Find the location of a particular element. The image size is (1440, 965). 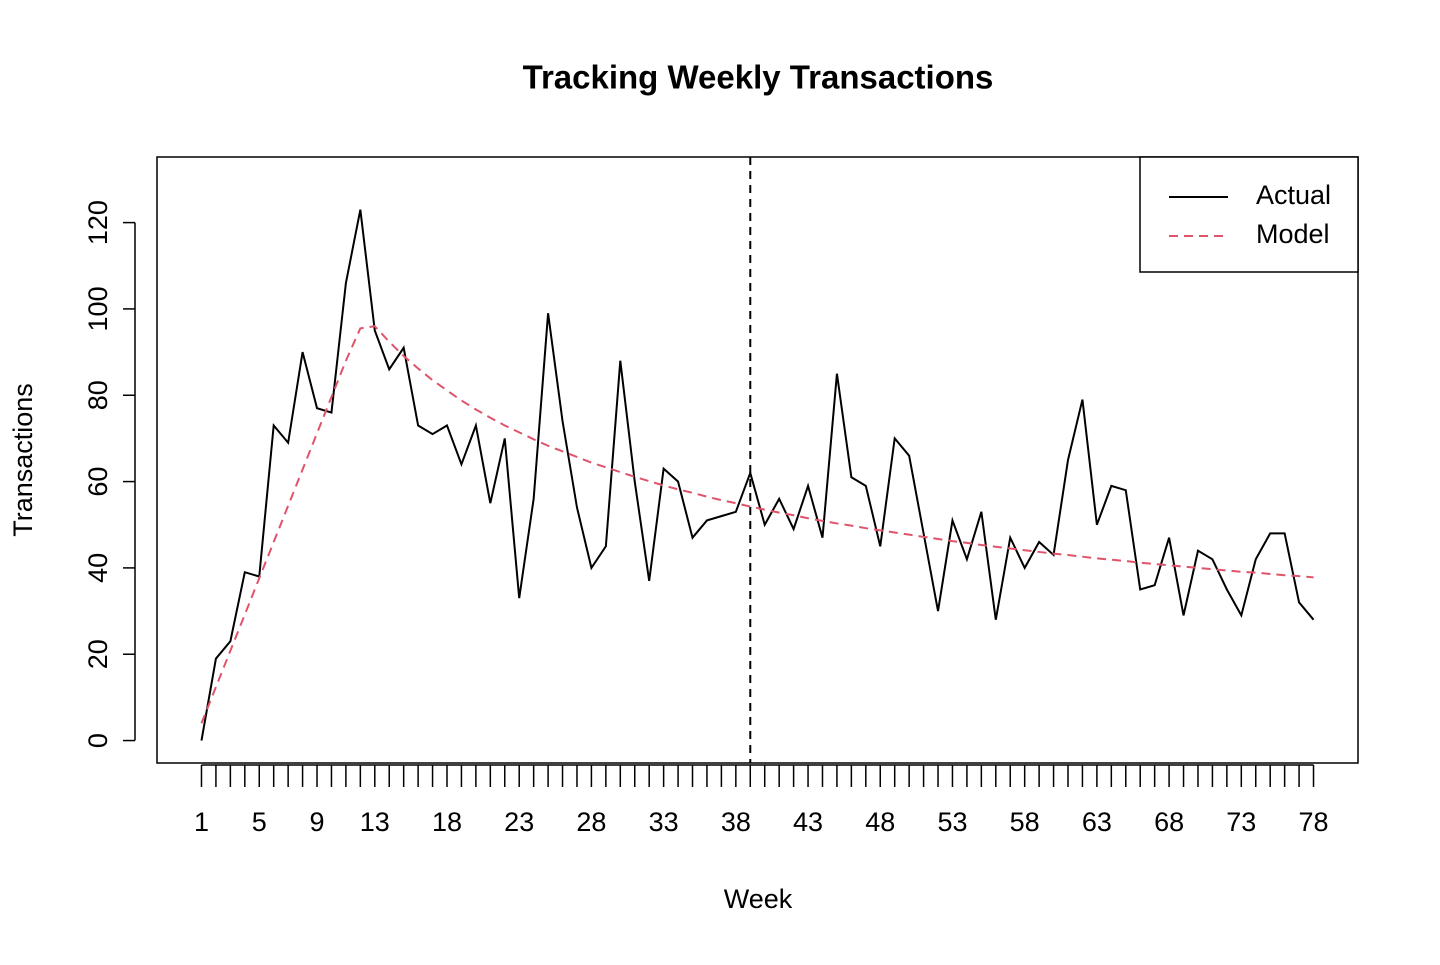

legend-label: Actual is located at coordinates (1293, 195).